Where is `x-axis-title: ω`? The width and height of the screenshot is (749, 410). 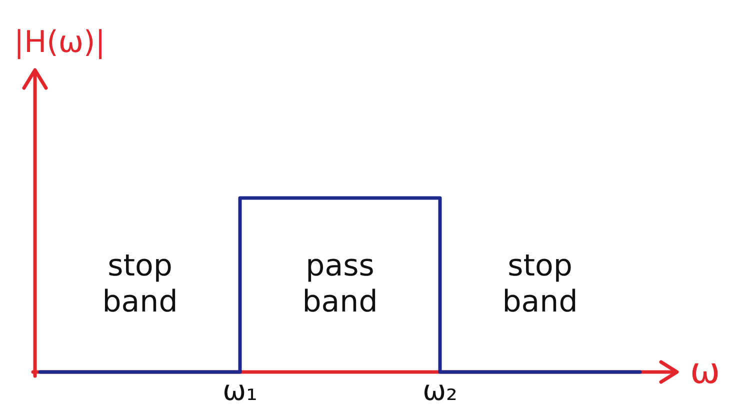 x-axis-title: ω is located at coordinates (705, 371).